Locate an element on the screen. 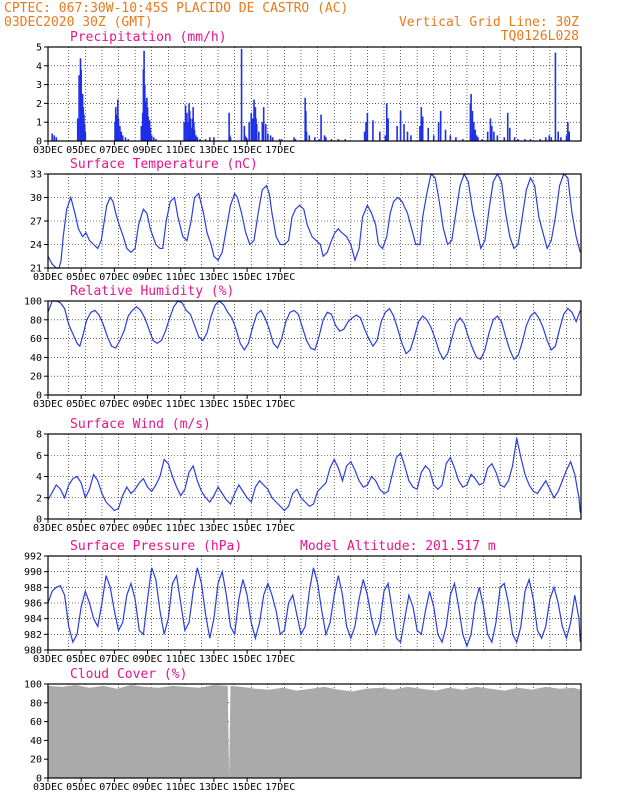 The image size is (618, 800). y-tick-label: 24 is located at coordinates (36, 245).